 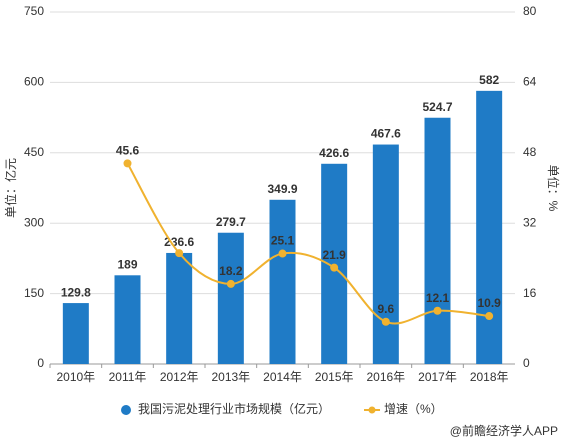 I want to click on legend-label: 增速（%）, so click(x=413, y=409).